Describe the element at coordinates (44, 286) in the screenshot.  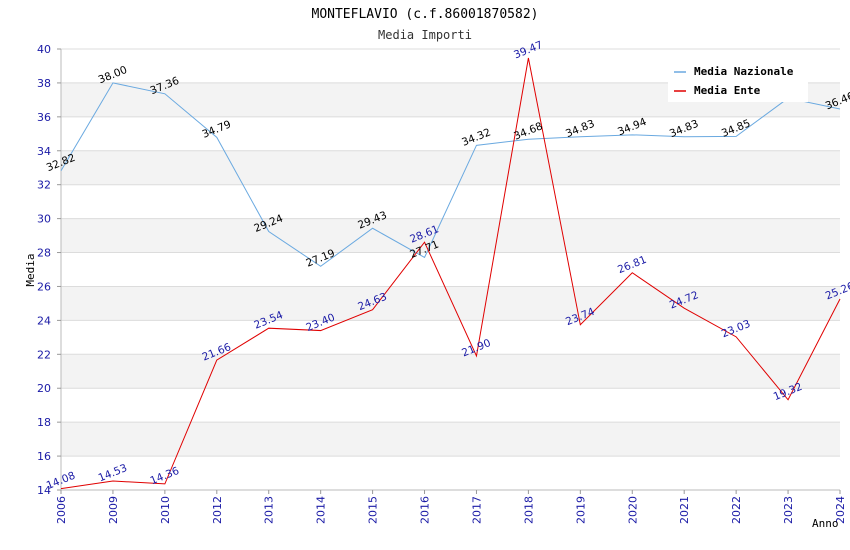
I see `y-tick-label: 26` at that location.